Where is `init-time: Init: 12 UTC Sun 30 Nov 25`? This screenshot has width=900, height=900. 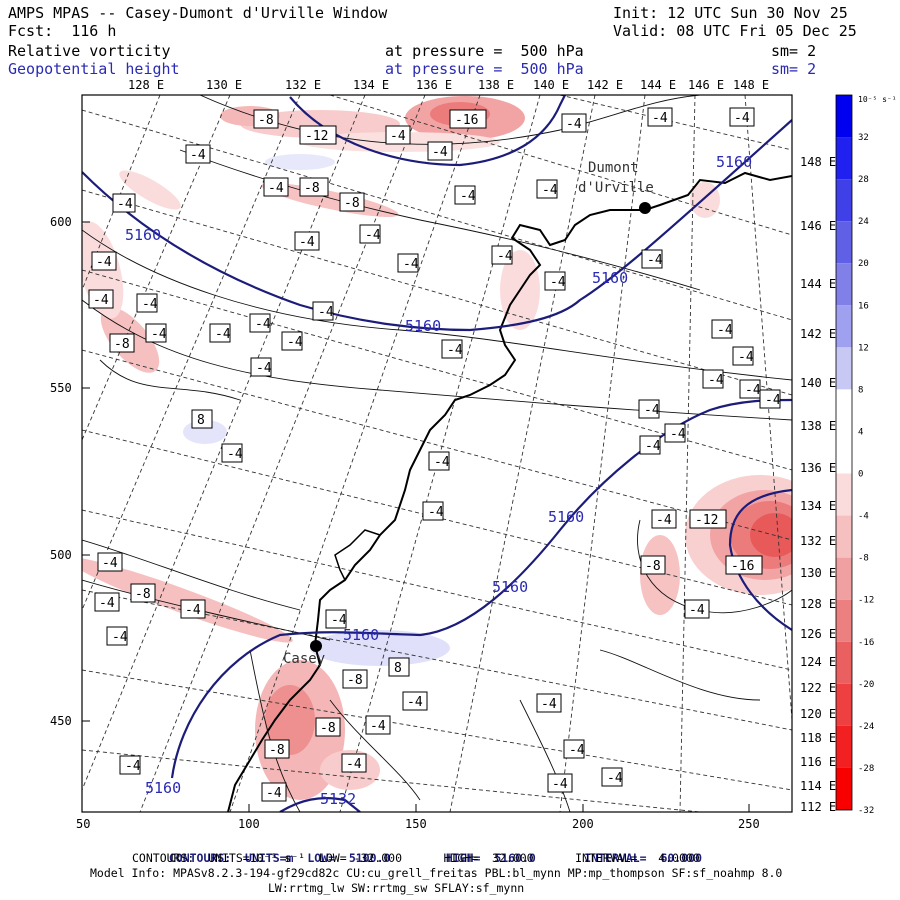
init-time: Init: 12 UTC Sun 30 Nov 25 is located at coordinates (730, 13).